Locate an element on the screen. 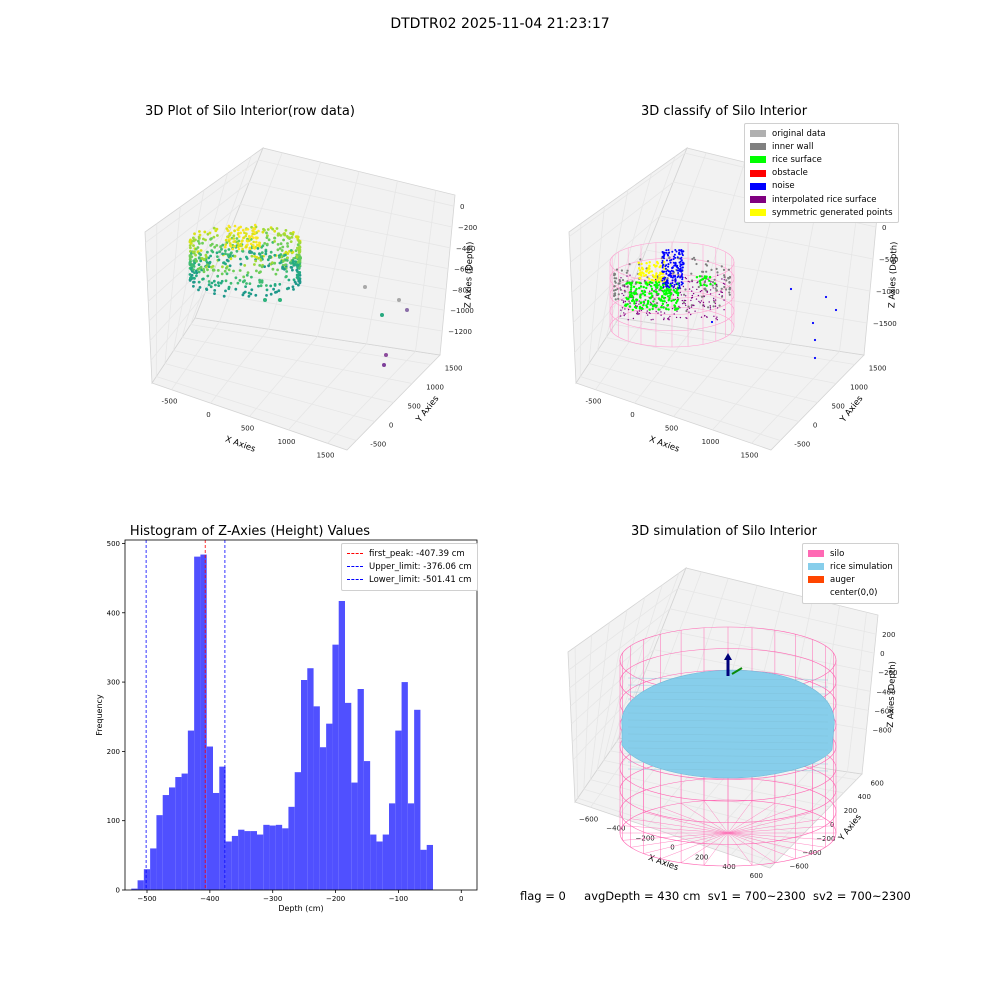 The image size is (1000, 1000). legend-item-rice-simulation: rice simulation is located at coordinates (850, 566).